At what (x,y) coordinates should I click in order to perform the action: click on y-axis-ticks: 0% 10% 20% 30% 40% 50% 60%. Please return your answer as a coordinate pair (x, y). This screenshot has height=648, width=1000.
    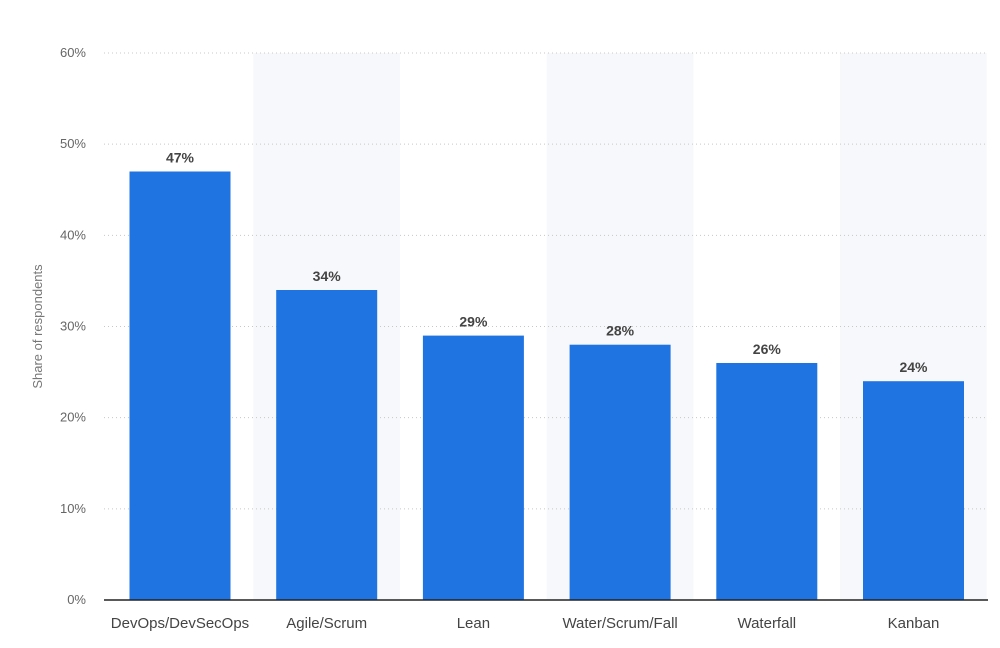
    Looking at the image, I should click on (73, 326).